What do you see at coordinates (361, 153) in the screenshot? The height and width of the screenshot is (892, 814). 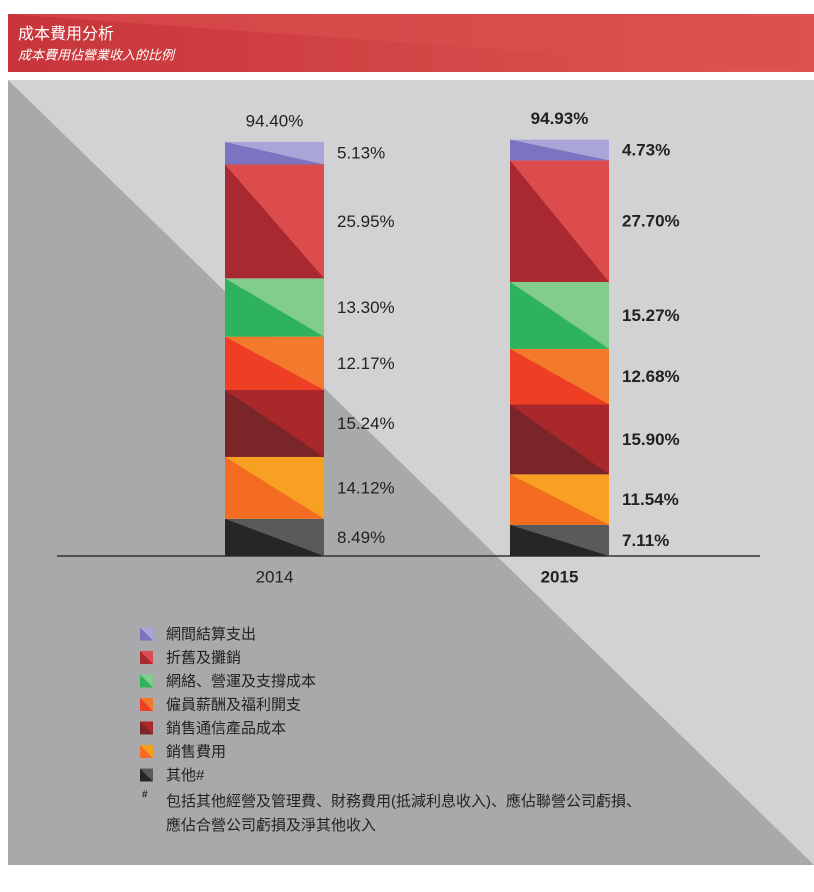 I see `value-label: 5.13%` at bounding box center [361, 153].